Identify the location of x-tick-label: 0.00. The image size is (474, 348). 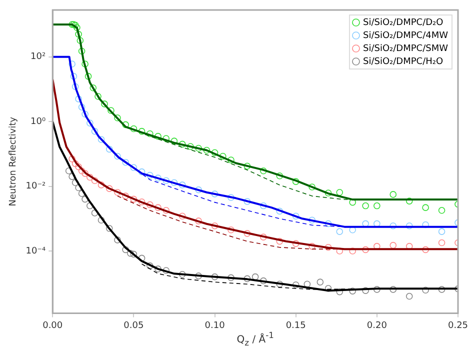
(52, 325).